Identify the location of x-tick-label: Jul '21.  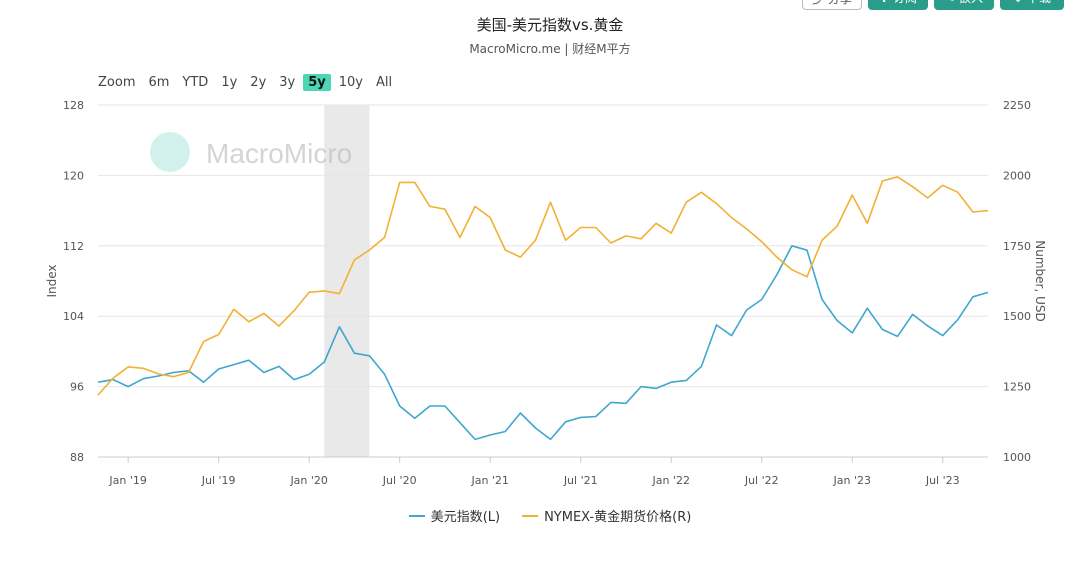
(580, 480).